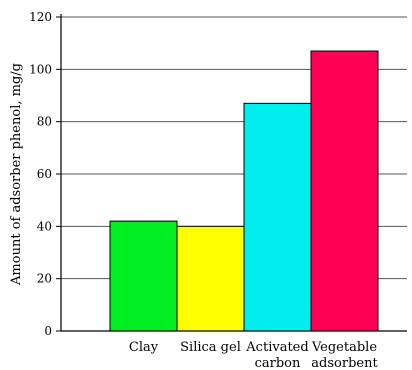 This screenshot has width=412, height=370. What do you see at coordinates (16, 174) in the screenshot?
I see `y-axis-title: Amount of adsorber phenol, mg/g` at bounding box center [16, 174].